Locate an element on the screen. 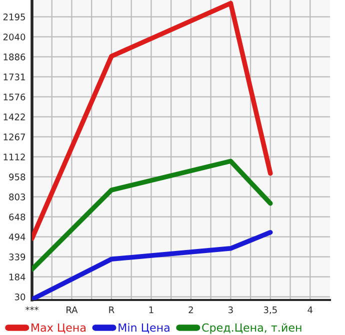 Image resolution: width=345 pixels, height=335 pixels. y-tick-label: 1731 is located at coordinates (14, 77).